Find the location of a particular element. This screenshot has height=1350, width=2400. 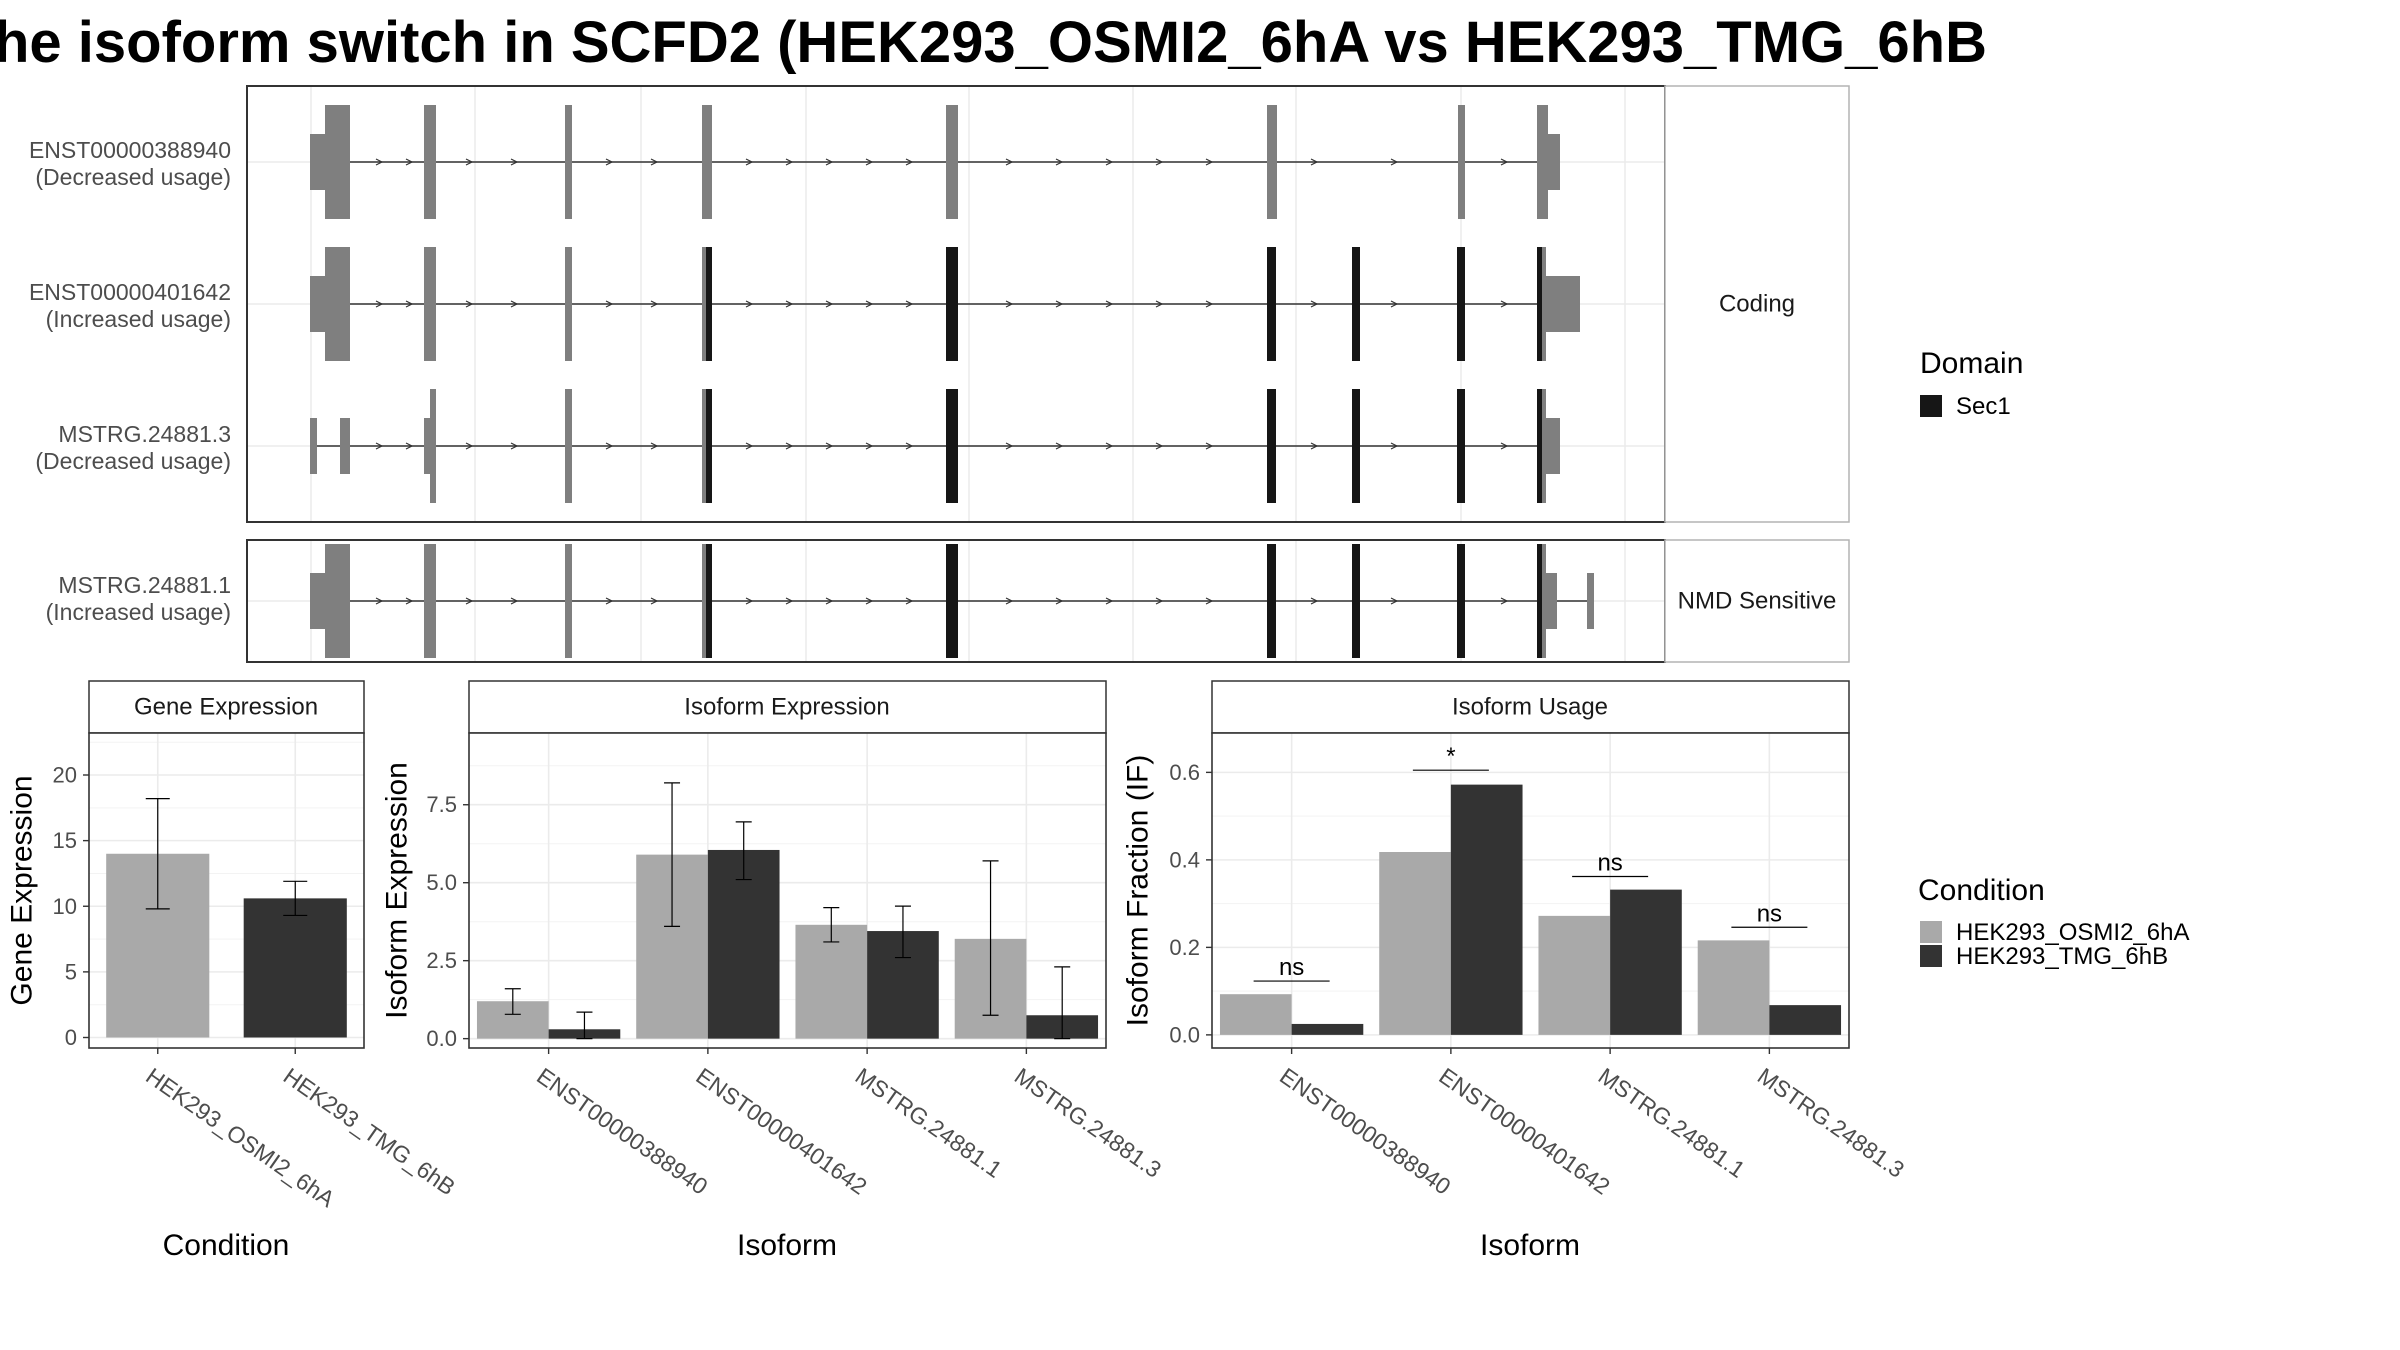

y-tick-label: 10 is located at coordinates (65, 906).